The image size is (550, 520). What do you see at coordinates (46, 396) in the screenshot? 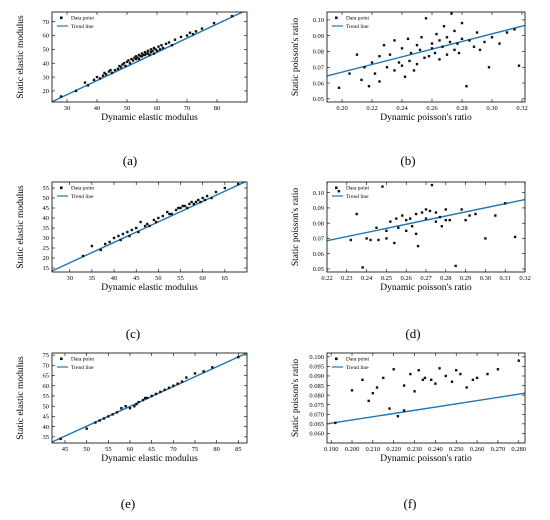
I see `y-tick-label: 55` at bounding box center [46, 396].